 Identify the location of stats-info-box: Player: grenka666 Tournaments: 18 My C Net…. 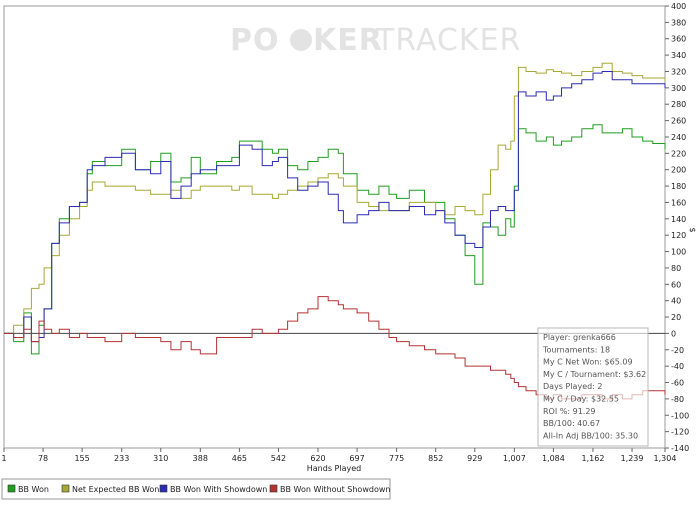
(593, 387).